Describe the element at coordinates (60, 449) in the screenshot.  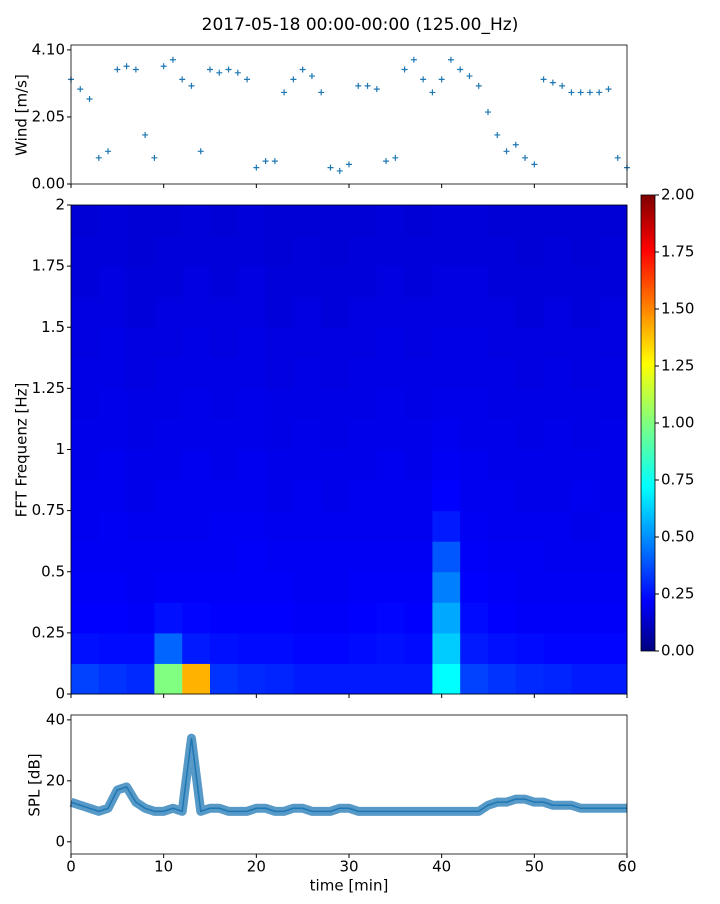
I see `y-tick-label: 1` at that location.